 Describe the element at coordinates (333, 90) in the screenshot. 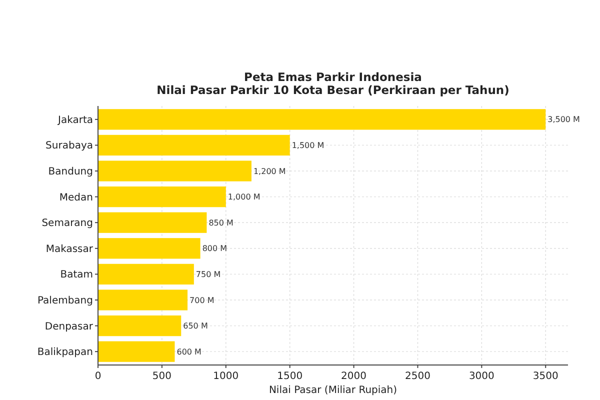

I see `chart-subtitle: Nilai Pasar Parkir 10 Kota Besar (Perkiraan per Tahun)` at that location.